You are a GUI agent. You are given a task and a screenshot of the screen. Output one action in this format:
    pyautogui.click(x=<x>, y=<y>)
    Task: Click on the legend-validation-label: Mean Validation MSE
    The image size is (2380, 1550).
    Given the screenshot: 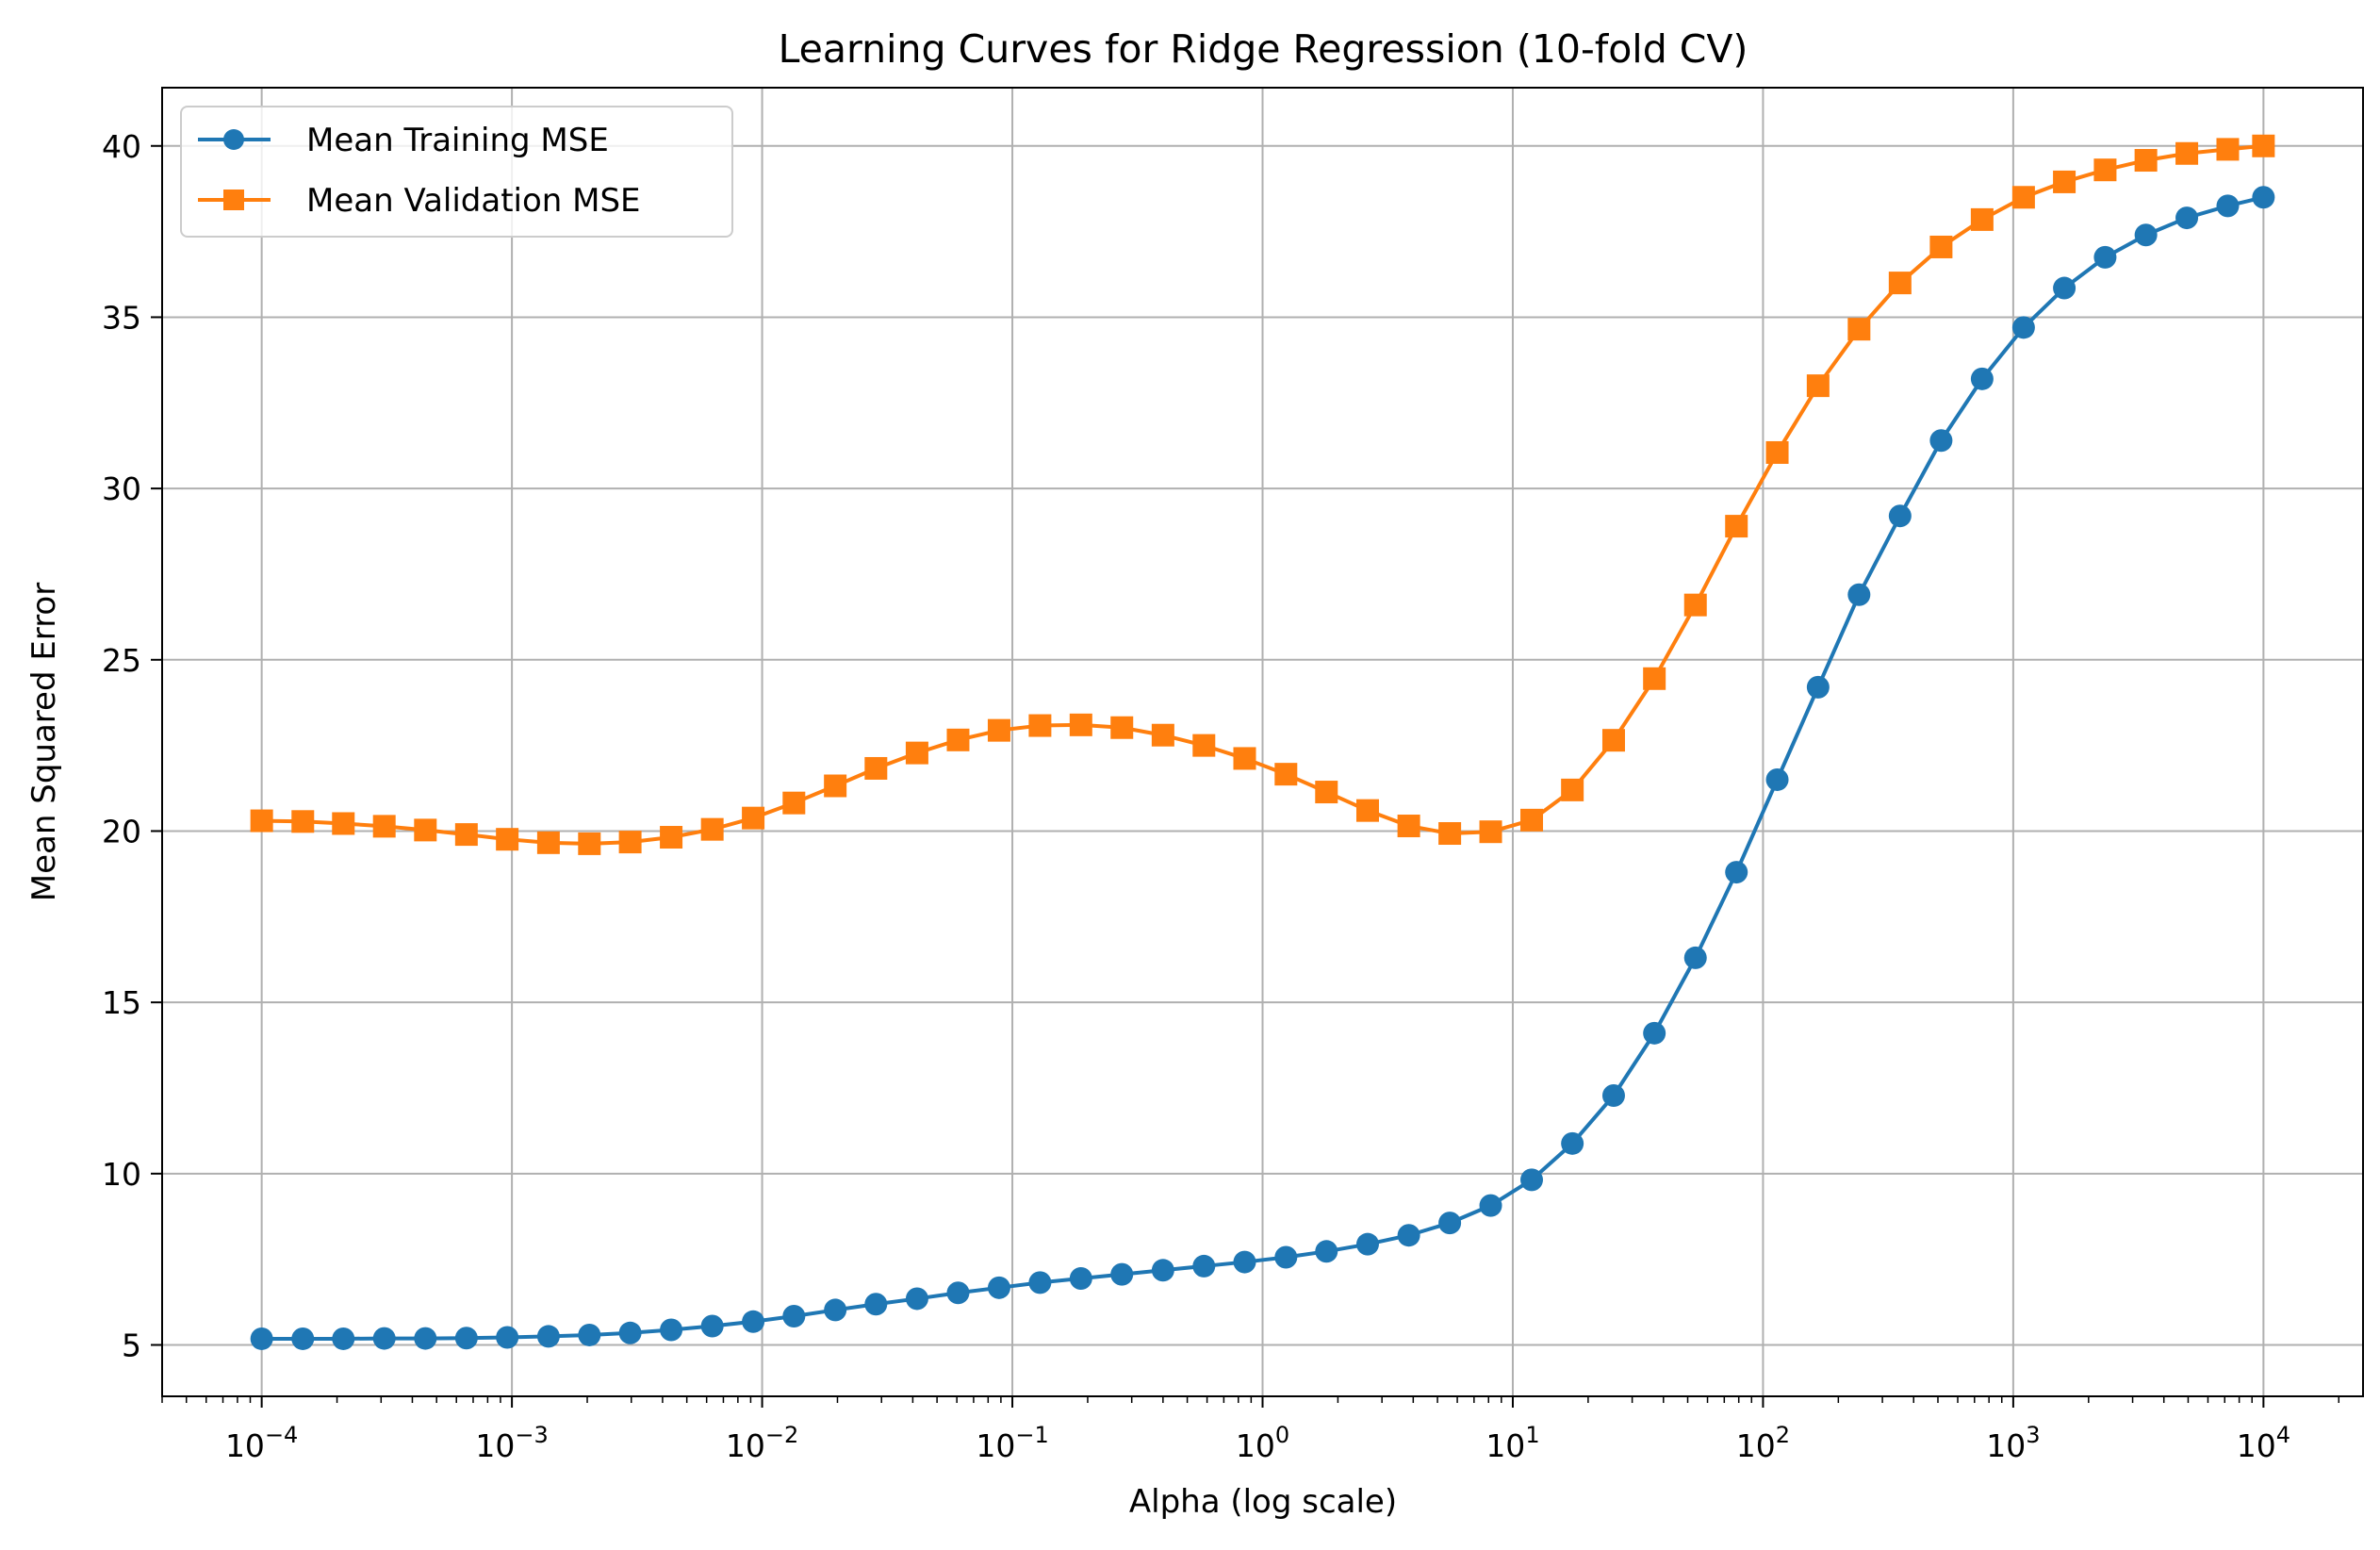 What is the action you would take?
    pyautogui.click(x=473, y=201)
    